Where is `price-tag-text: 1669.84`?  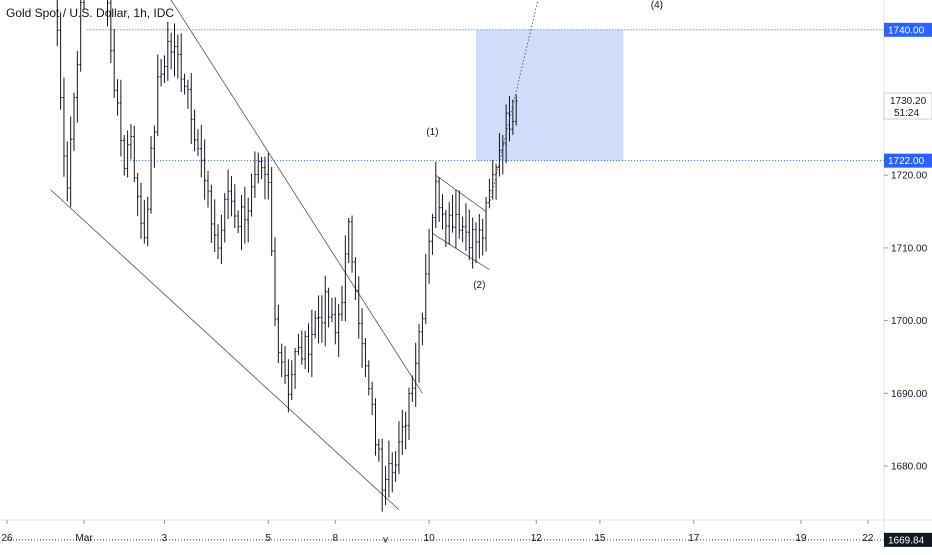
price-tag-text: 1669.84 is located at coordinates (906, 540).